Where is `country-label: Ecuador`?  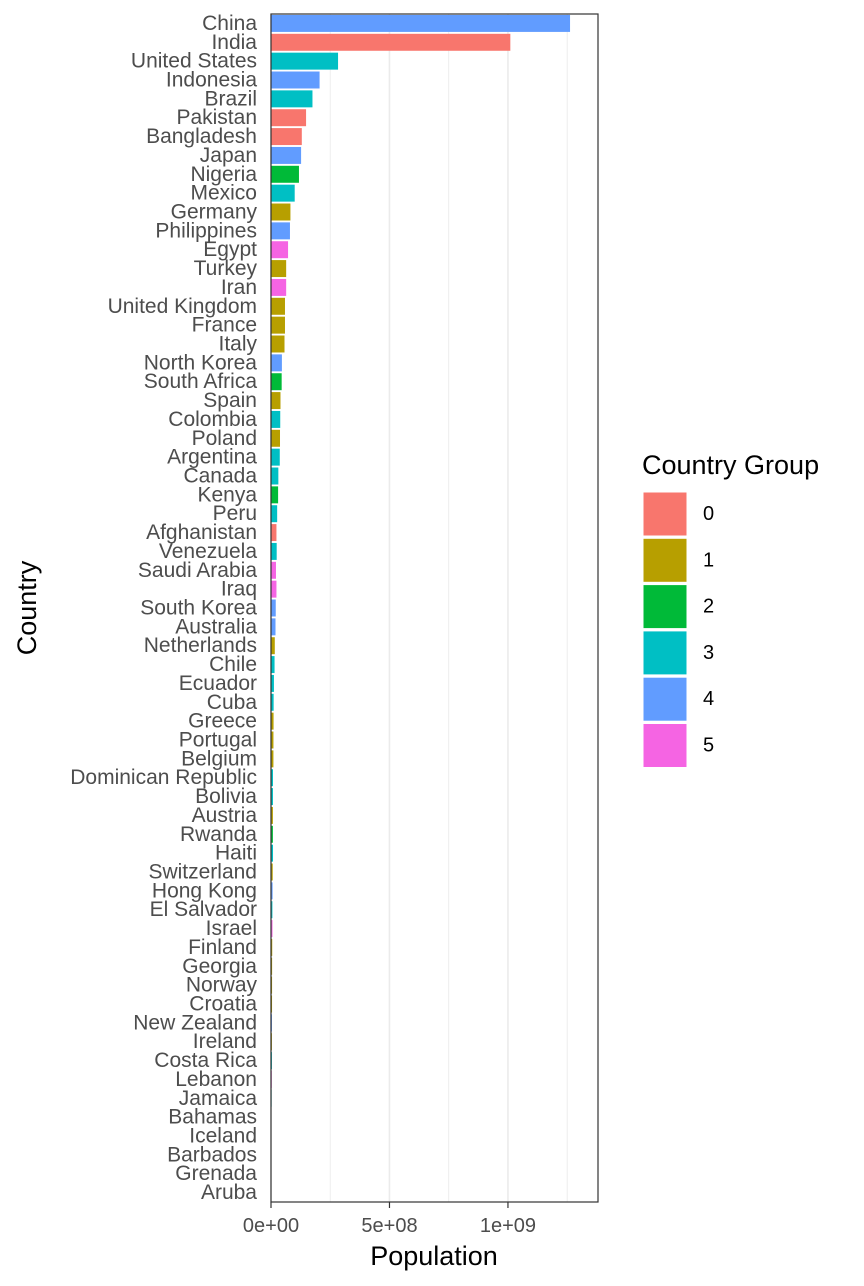
country-label: Ecuador is located at coordinates (218, 683).